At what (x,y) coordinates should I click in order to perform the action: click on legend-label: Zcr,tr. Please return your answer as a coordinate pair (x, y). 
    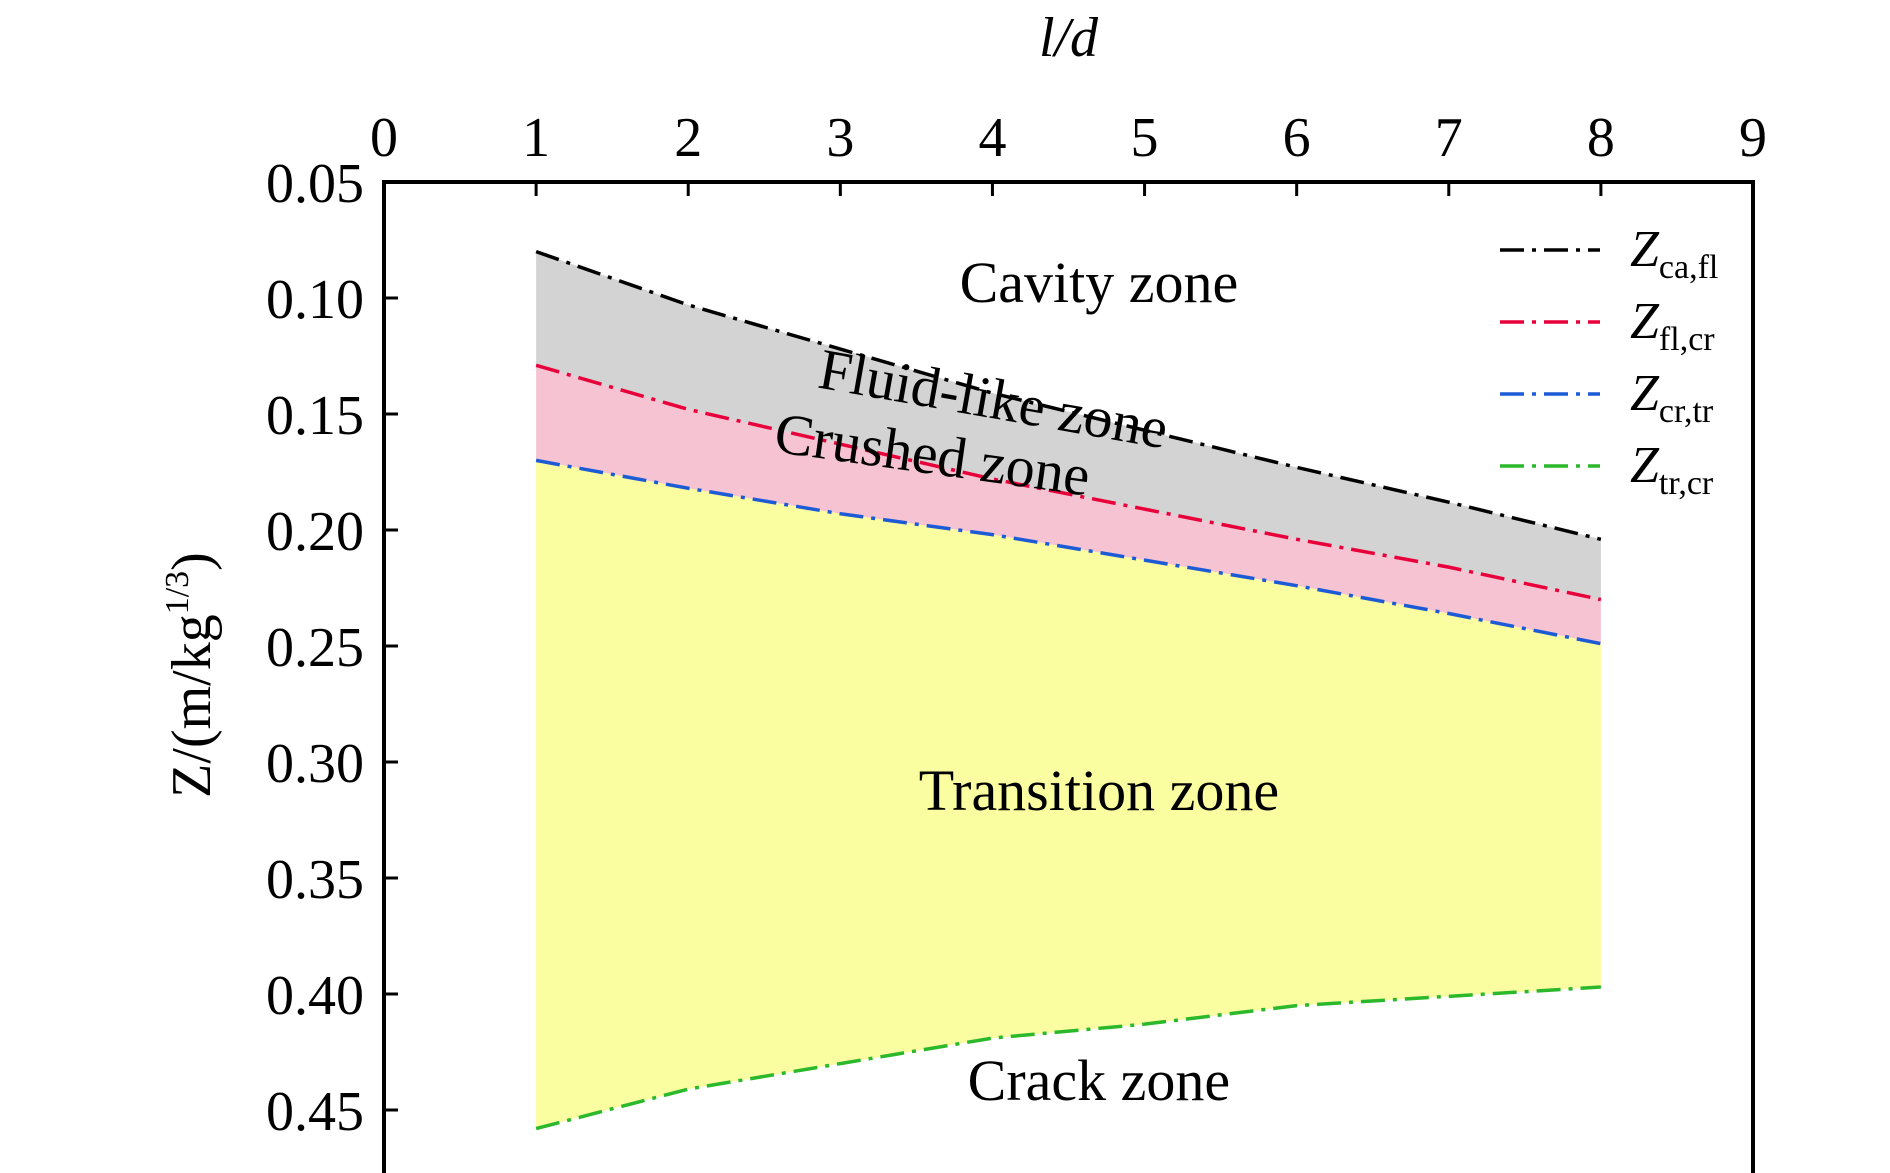
    Looking at the image, I should click on (1672, 397).